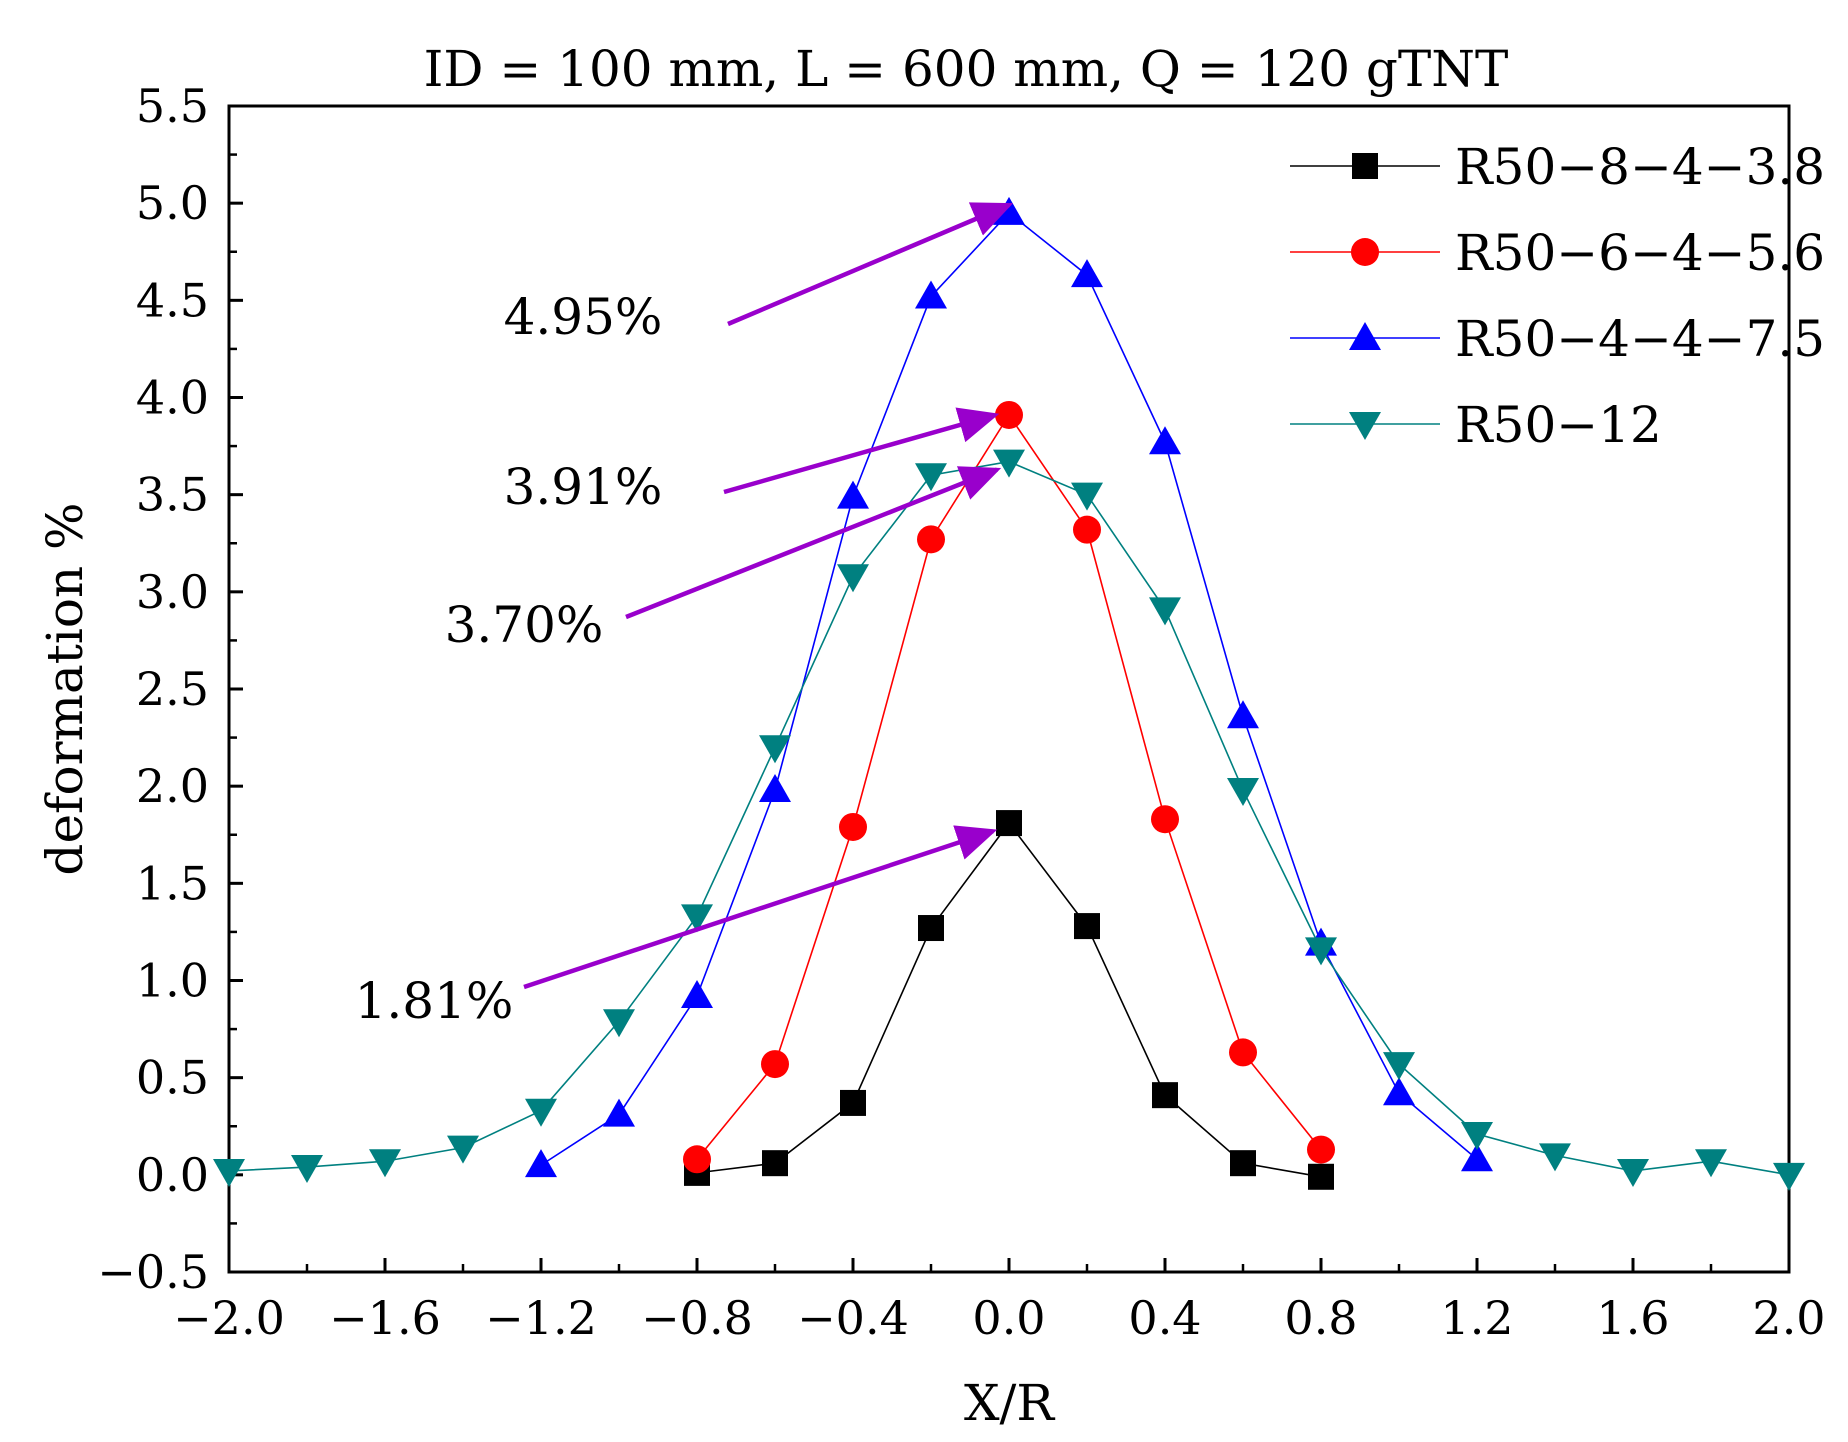 This screenshot has height=1442, width=1848. I want to click on series-line, so click(1009, 999).